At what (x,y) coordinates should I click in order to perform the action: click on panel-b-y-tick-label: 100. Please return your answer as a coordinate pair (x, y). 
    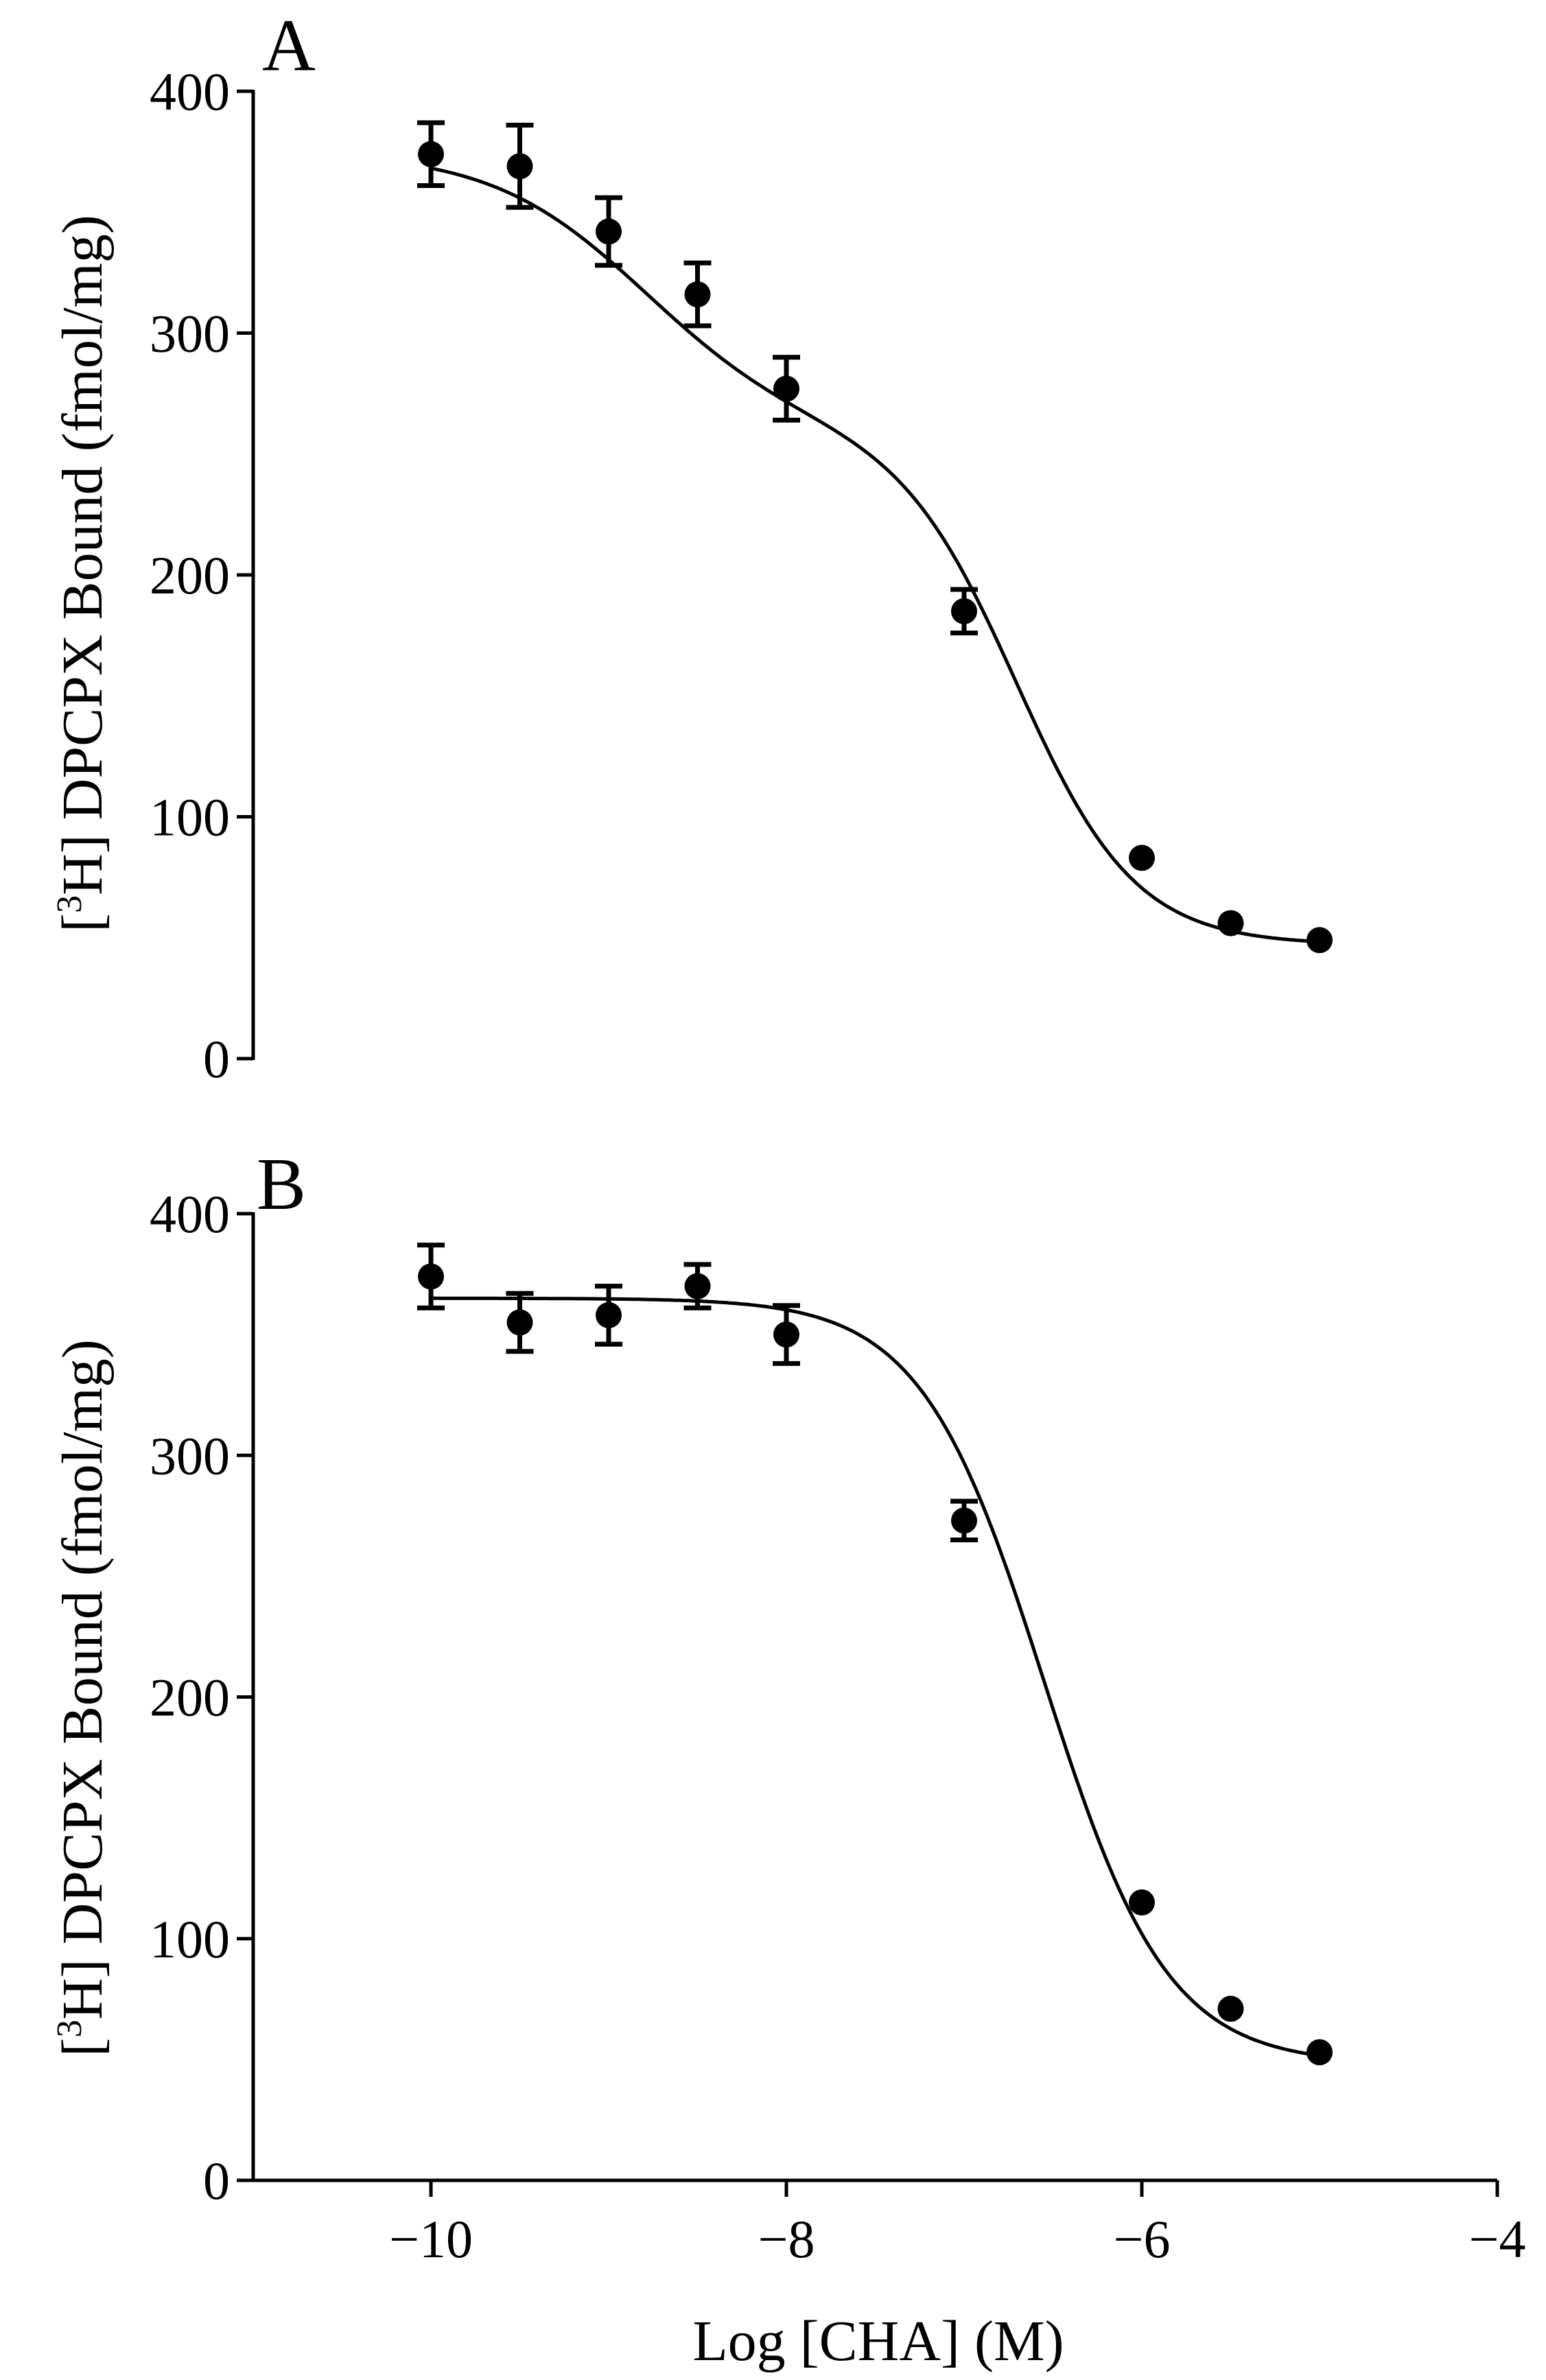
    Looking at the image, I should click on (190, 1939).